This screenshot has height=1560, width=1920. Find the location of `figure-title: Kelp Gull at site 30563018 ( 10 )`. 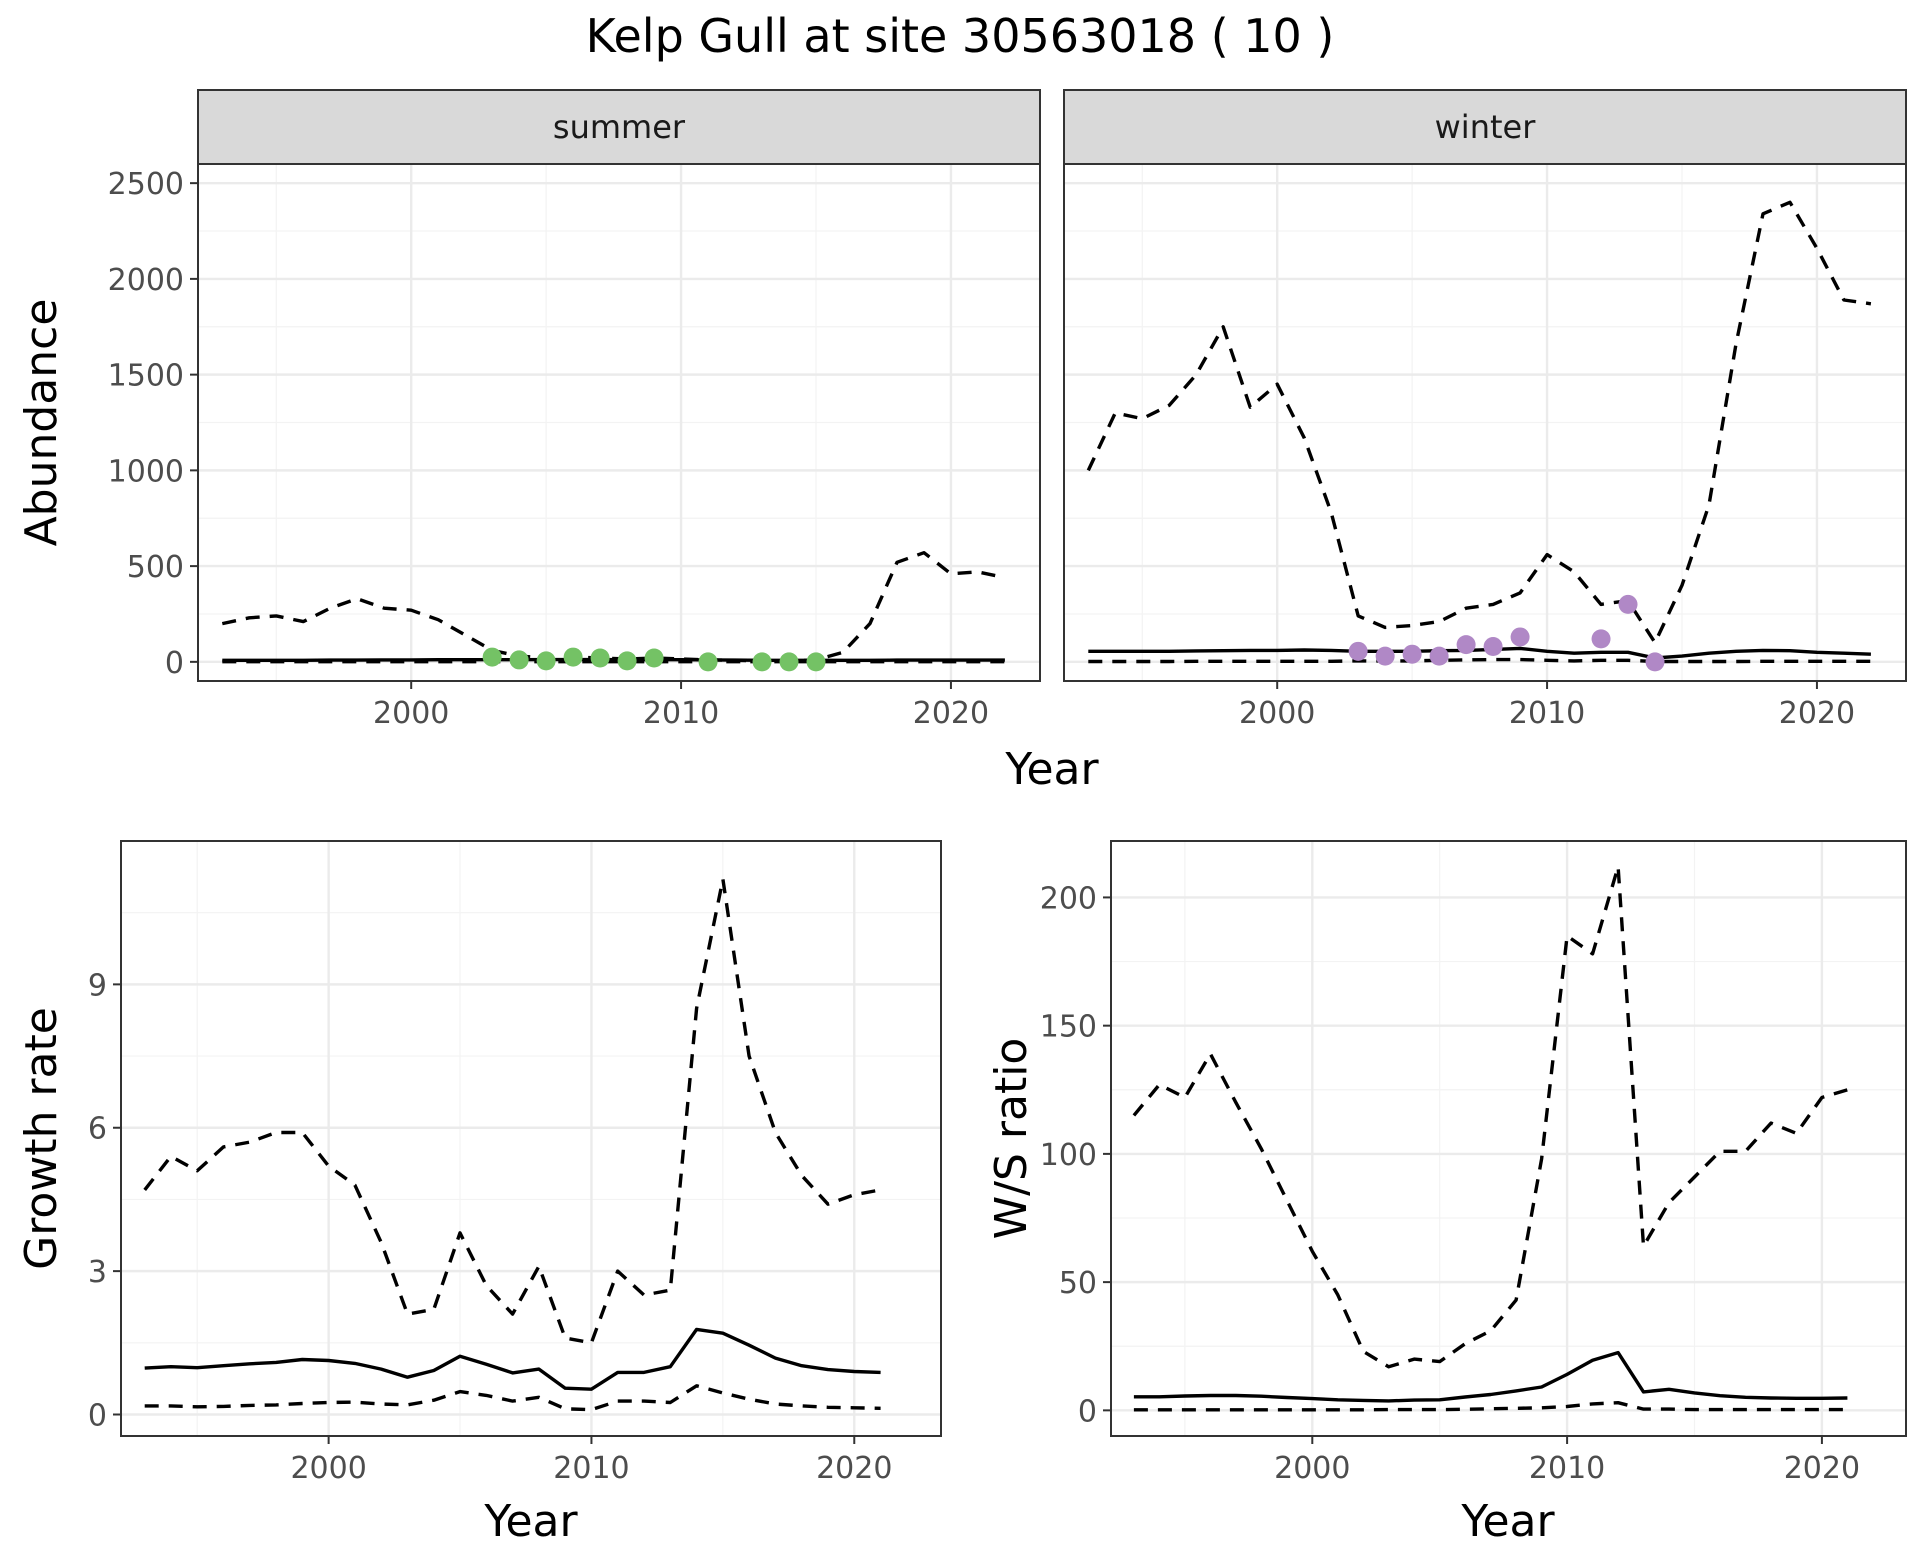

figure-title: Kelp Gull at site 30563018 ( 10 ) is located at coordinates (960, 36).